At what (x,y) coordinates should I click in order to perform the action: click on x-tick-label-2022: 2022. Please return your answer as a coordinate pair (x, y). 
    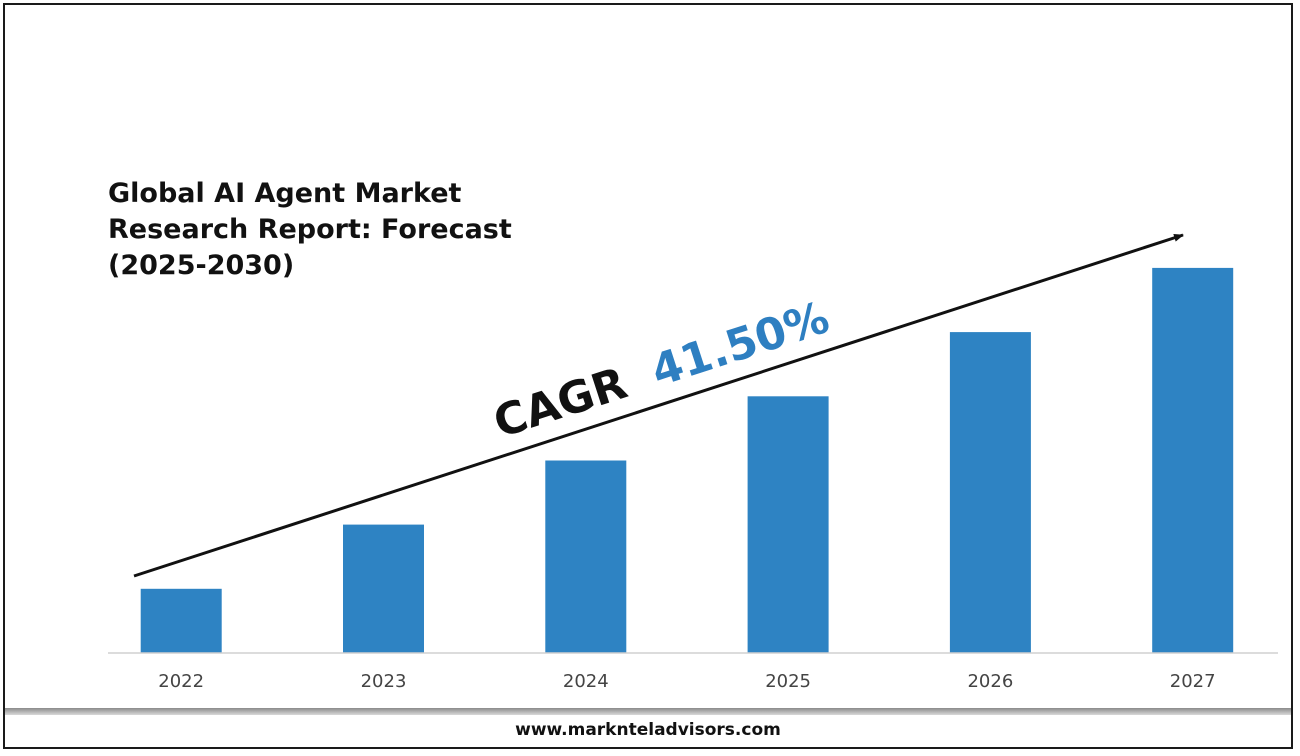
    Looking at the image, I should click on (181, 681).